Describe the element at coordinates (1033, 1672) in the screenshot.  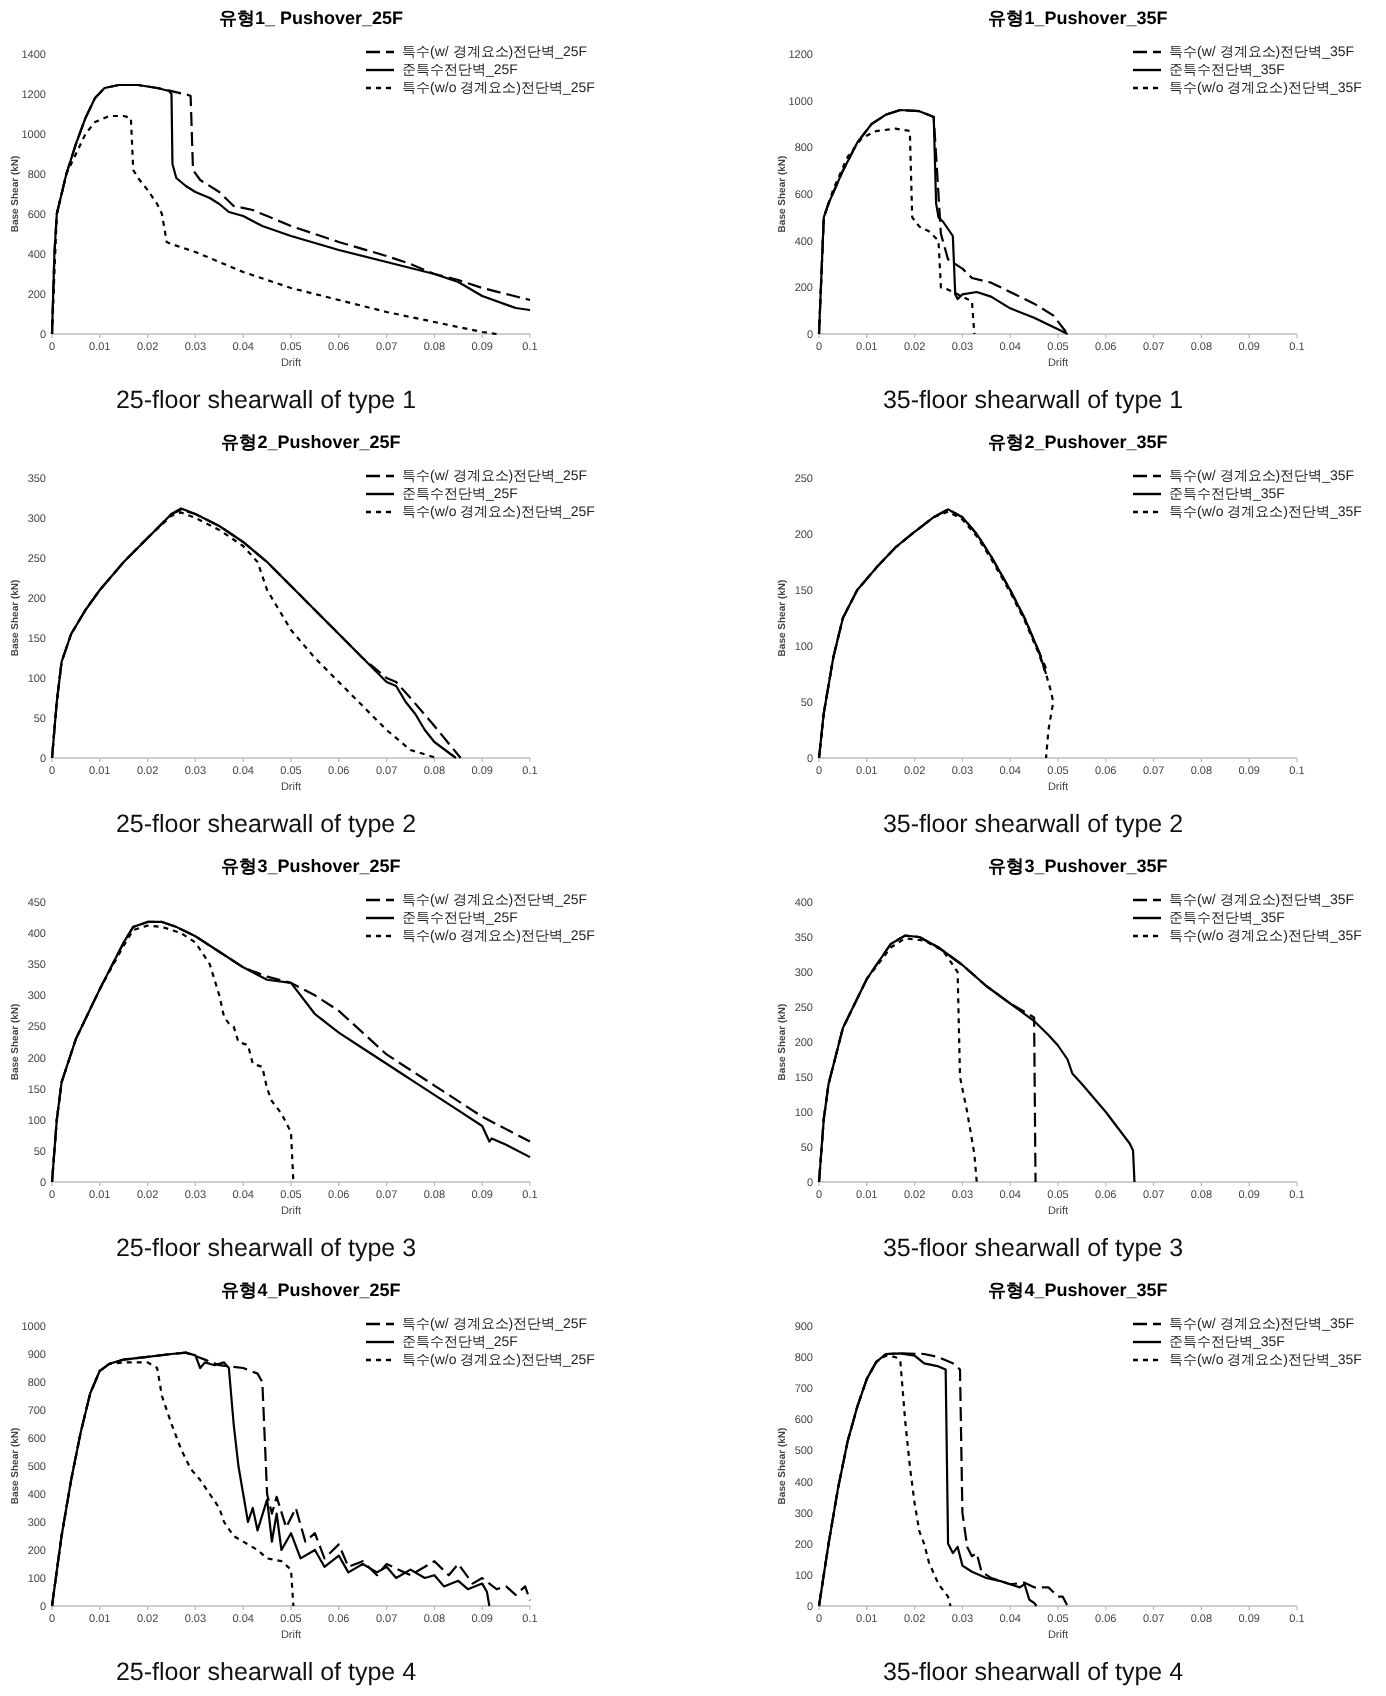
I see `text: 35-floor shearwall of type 4` at that location.